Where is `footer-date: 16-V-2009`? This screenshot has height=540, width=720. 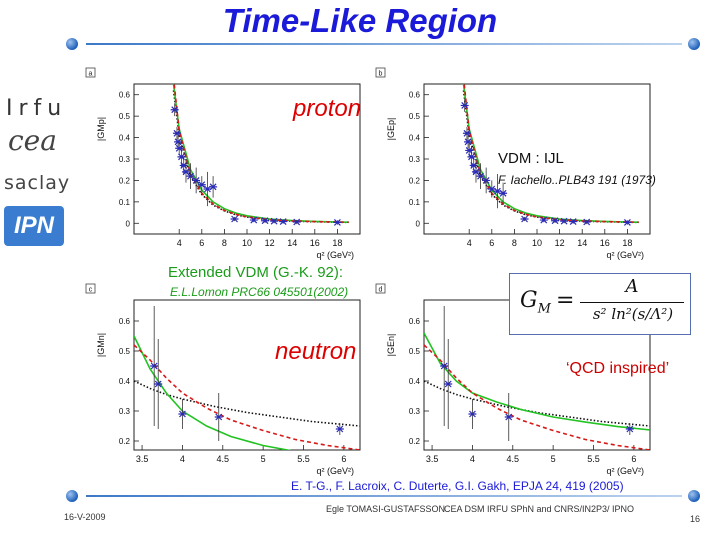 footer-date: 16-V-2009 is located at coordinates (85, 517).